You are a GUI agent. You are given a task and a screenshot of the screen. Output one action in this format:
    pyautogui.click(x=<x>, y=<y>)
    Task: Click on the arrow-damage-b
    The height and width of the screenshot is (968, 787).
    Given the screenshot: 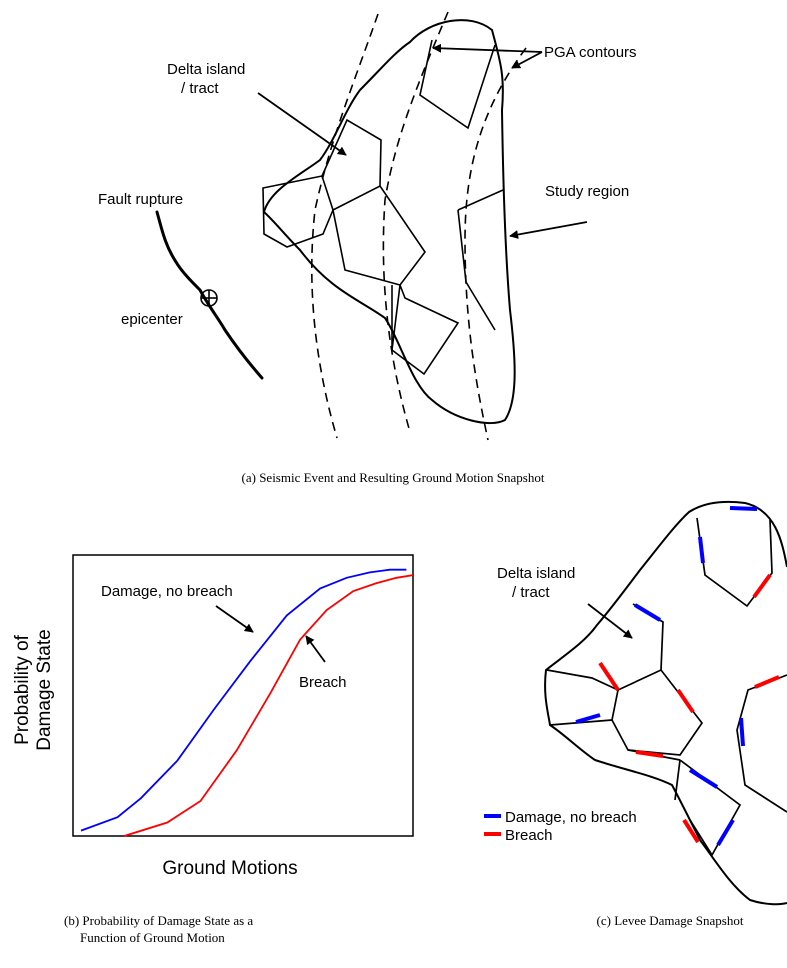 What is the action you would take?
    pyautogui.click(x=234, y=619)
    